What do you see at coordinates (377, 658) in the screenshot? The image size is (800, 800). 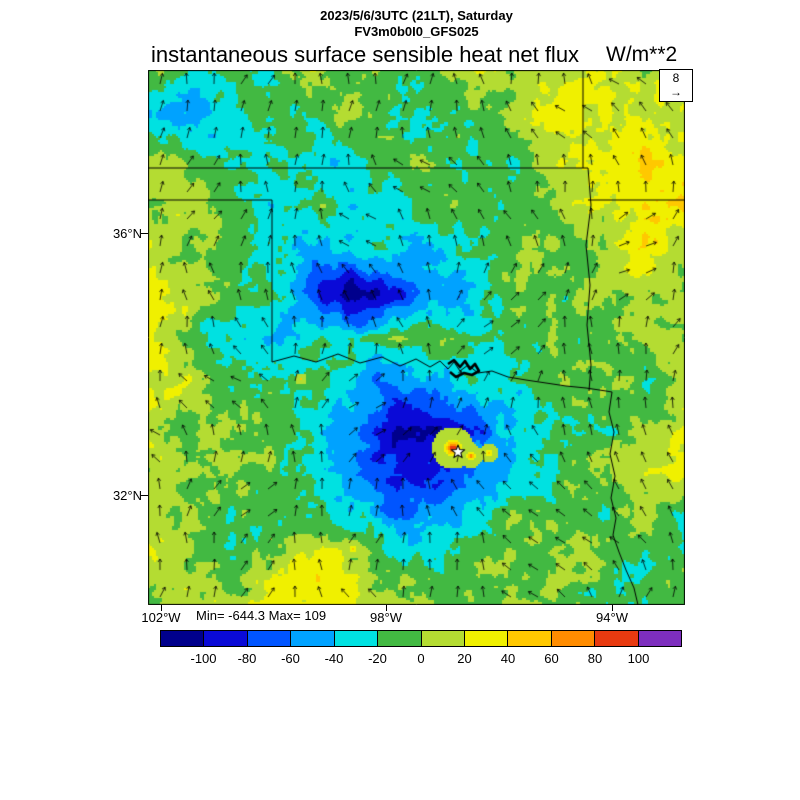 I see `colorbar-tick-label: -20` at bounding box center [377, 658].